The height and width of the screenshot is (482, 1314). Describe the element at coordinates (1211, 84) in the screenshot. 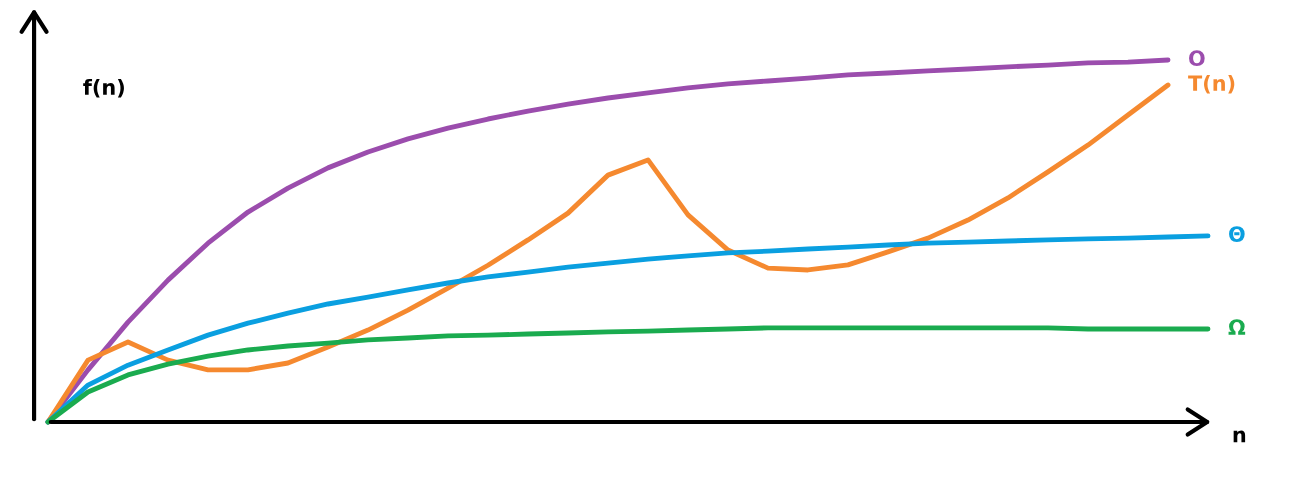

I see `series-label: T(n)` at that location.